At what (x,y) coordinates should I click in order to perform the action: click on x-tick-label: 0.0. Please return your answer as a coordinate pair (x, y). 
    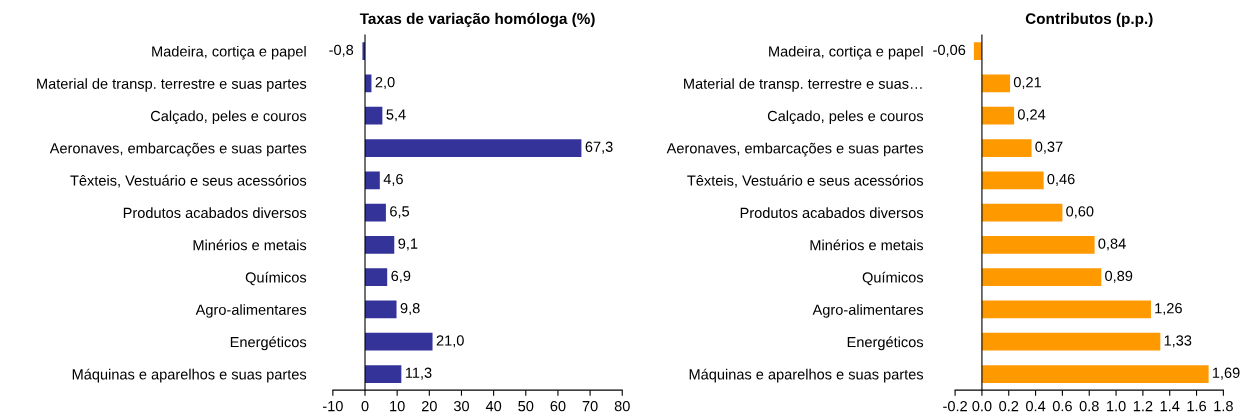
    Looking at the image, I should click on (982, 406).